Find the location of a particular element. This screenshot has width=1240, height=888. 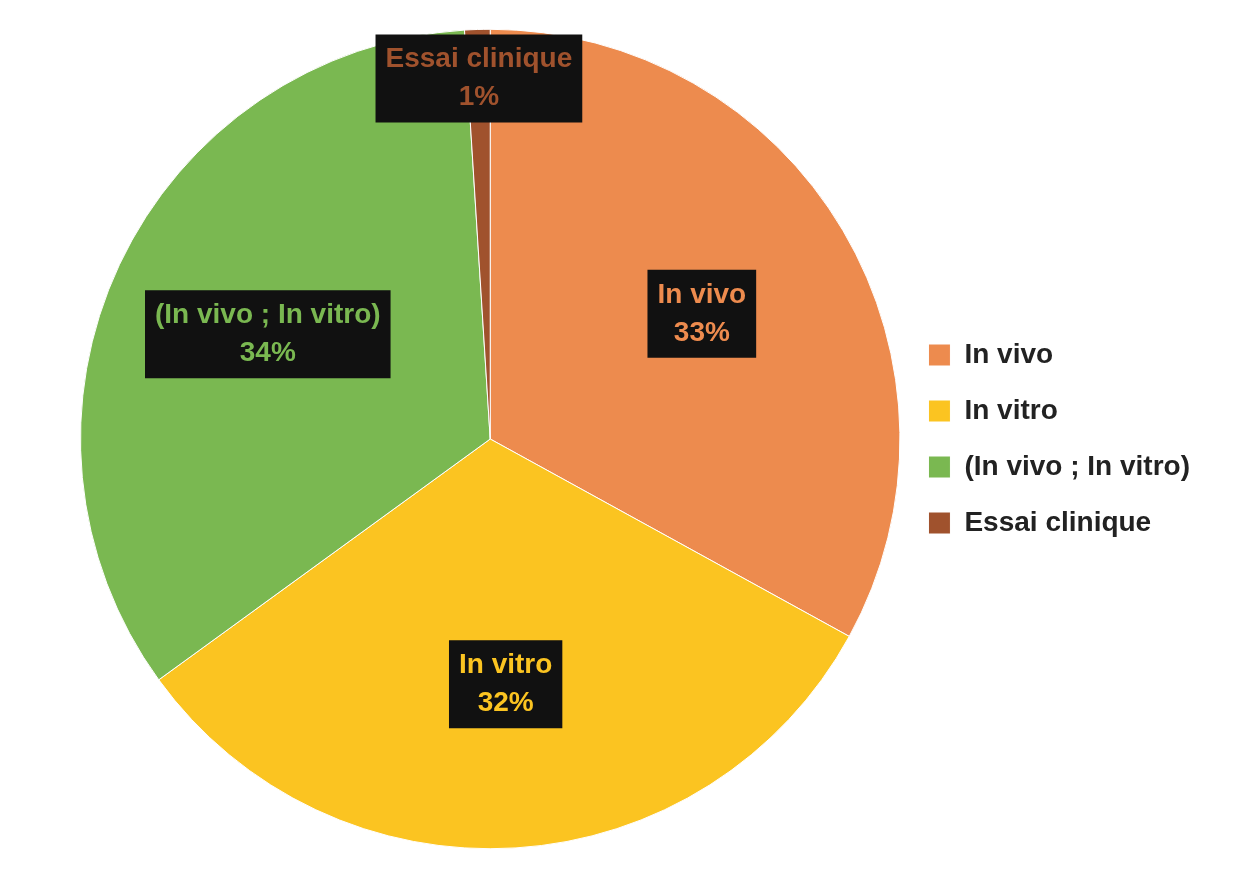

slice-label: (In vivo ; In vitro) is located at coordinates (268, 314).